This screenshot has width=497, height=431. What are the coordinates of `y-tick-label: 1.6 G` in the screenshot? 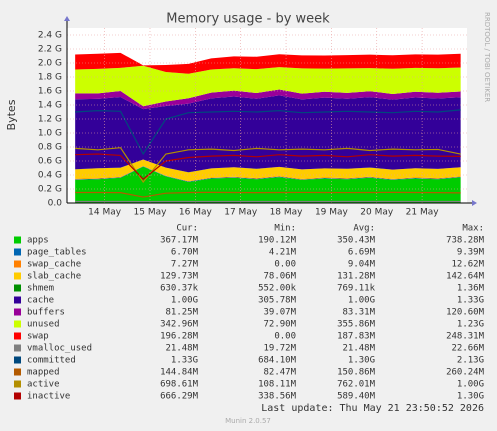 It's located at (50, 92).